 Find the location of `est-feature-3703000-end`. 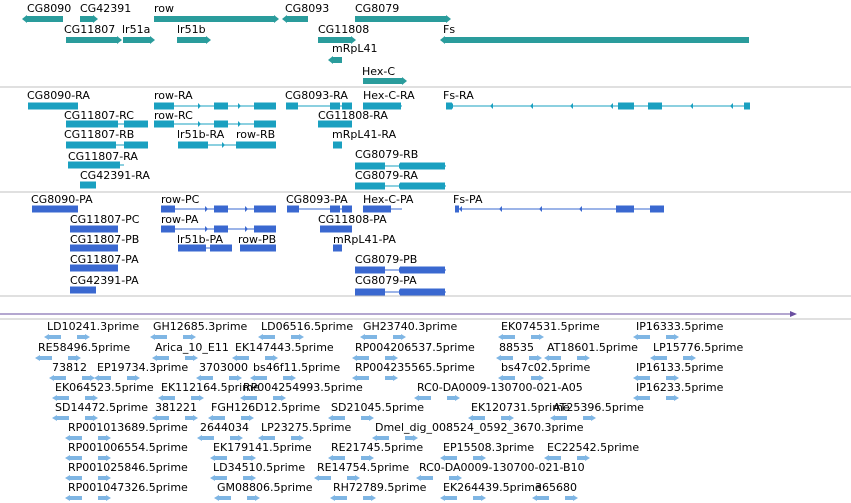

est-feature-3703000-end is located at coordinates (235, 378).